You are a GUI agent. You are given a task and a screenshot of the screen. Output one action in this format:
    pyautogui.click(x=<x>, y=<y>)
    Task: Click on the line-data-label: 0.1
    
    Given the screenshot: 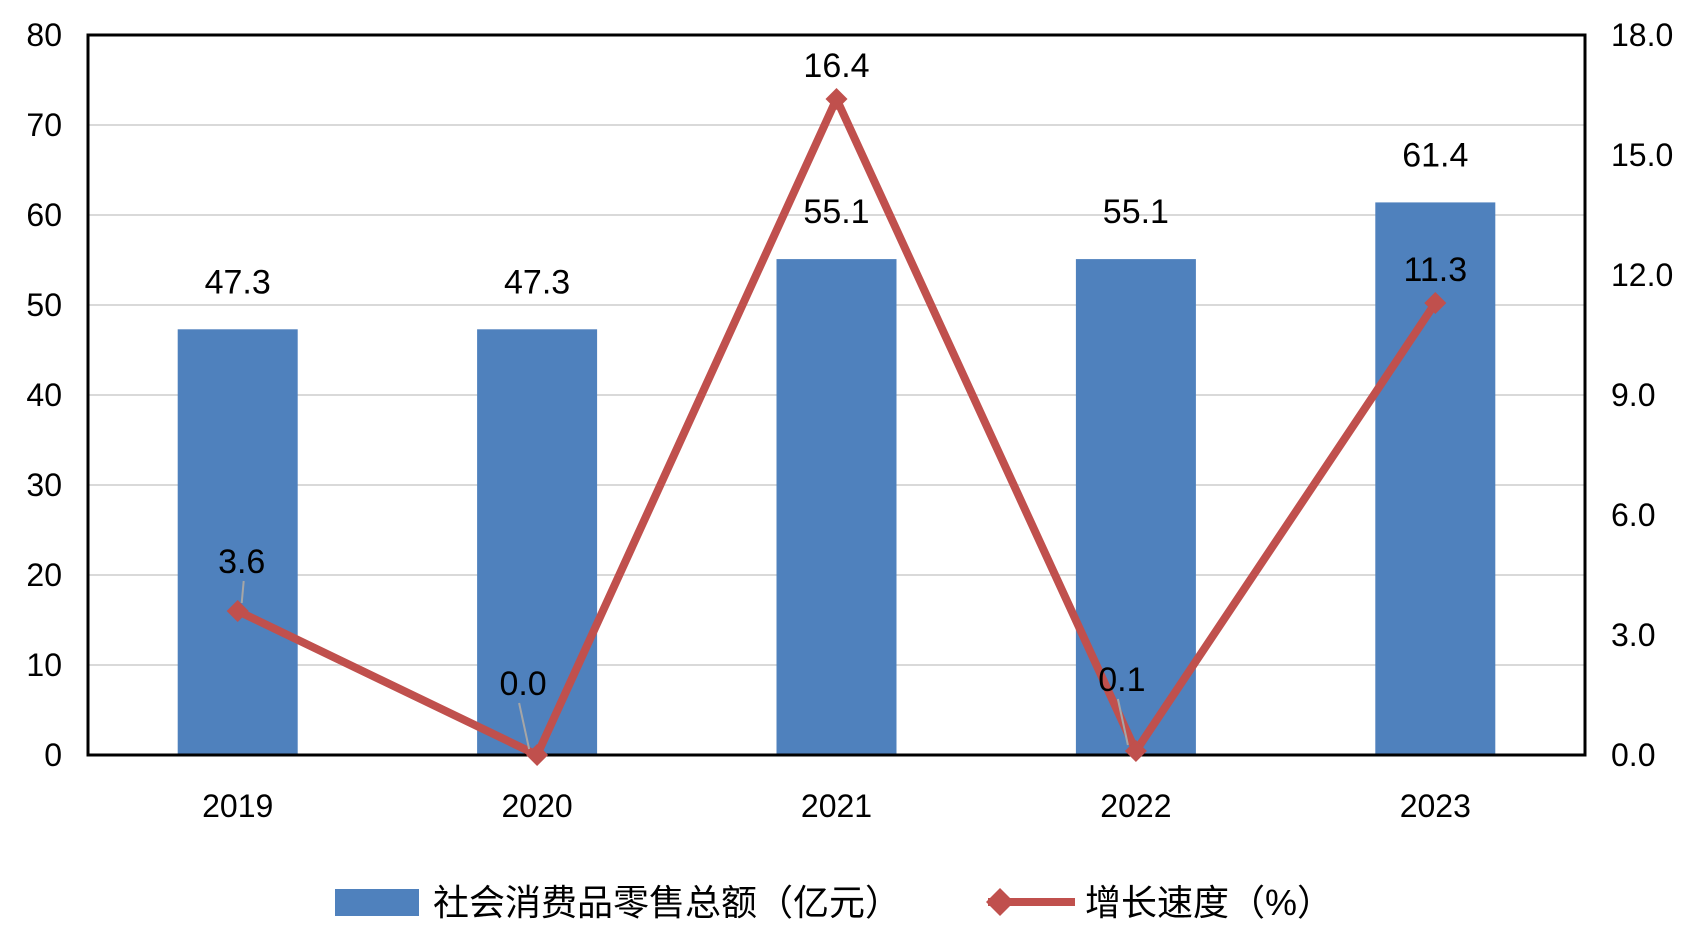 What is the action you would take?
    pyautogui.click(x=1121, y=680)
    